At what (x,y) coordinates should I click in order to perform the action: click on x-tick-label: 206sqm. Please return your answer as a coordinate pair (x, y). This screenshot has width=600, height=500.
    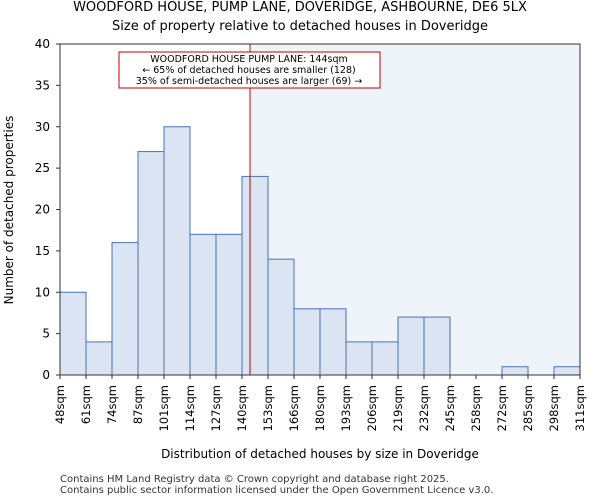
    Looking at the image, I should click on (372, 408).